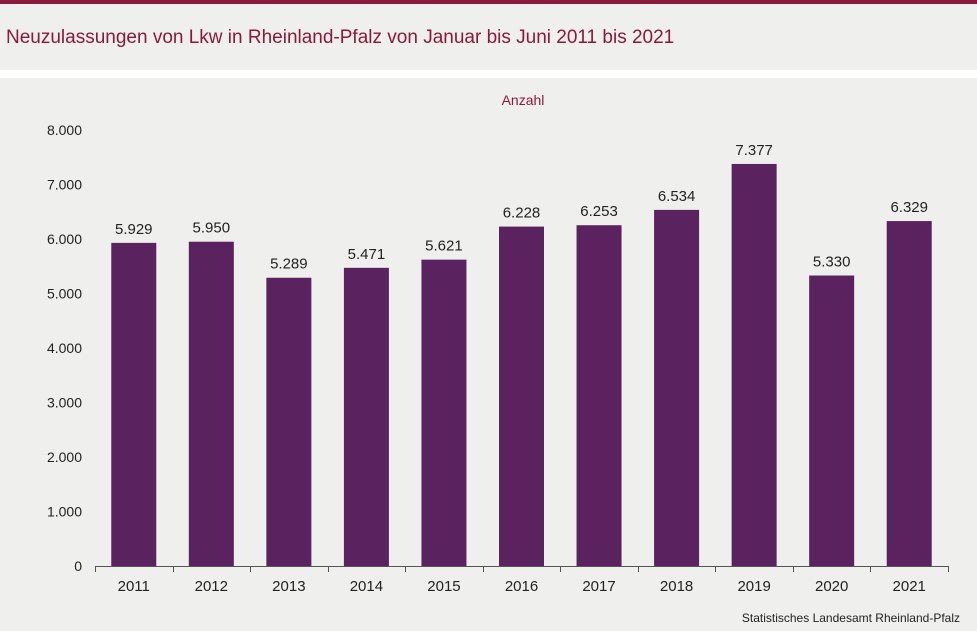 Image resolution: width=977 pixels, height=631 pixels. What do you see at coordinates (64, 457) in the screenshot?
I see `y-tick-label: 2.000` at bounding box center [64, 457].